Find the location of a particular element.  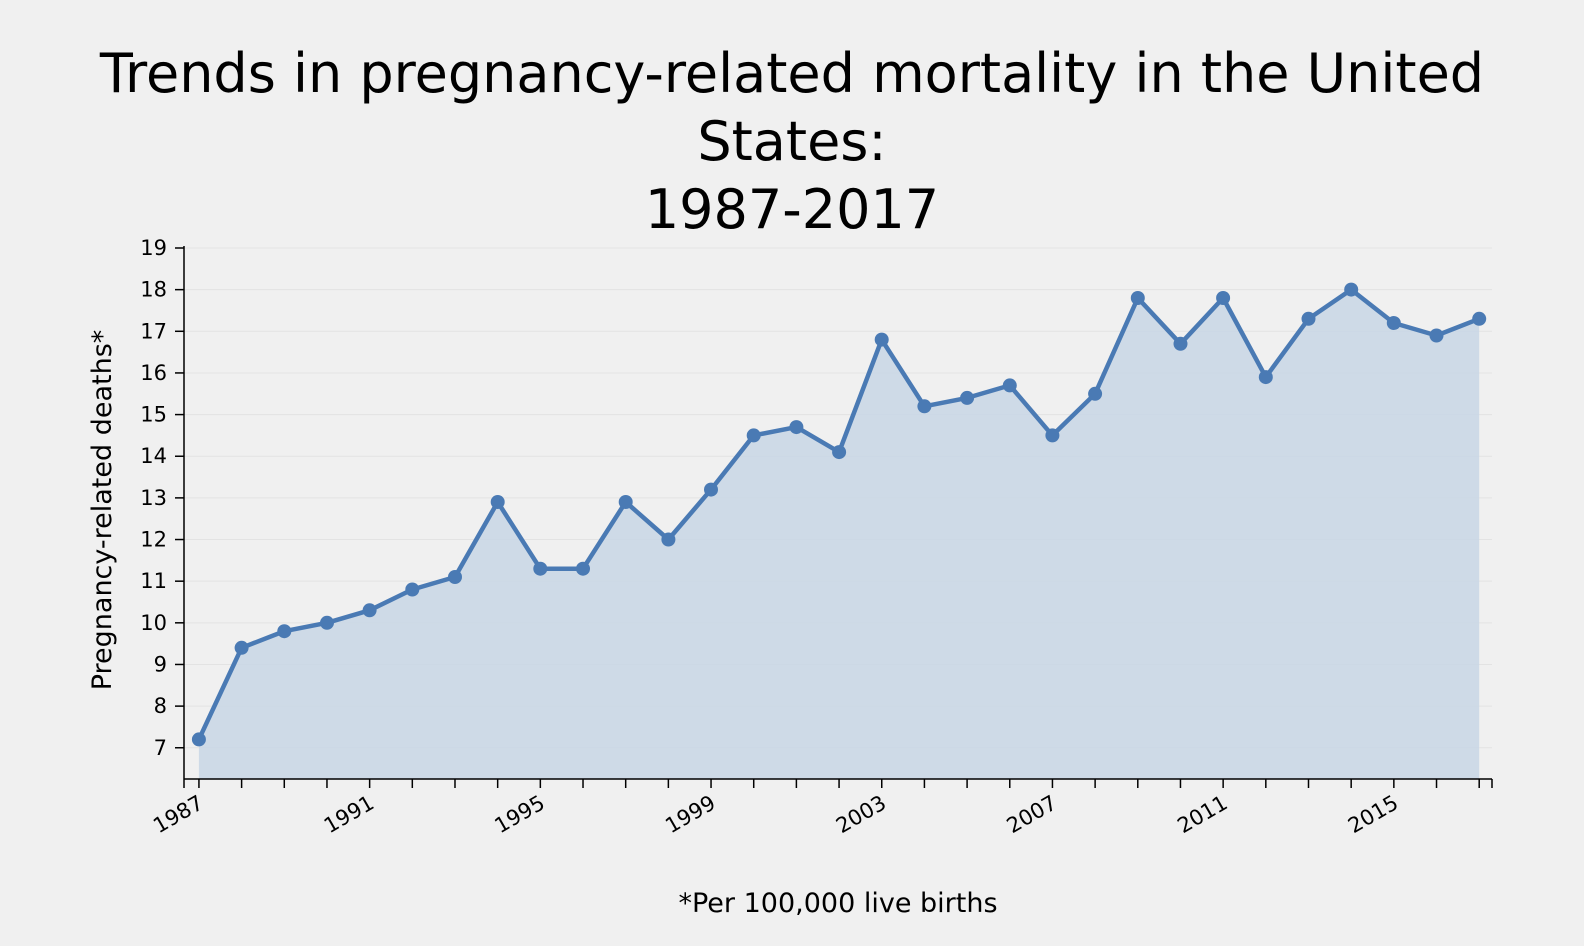

data-point-1996 is located at coordinates (583, 568).